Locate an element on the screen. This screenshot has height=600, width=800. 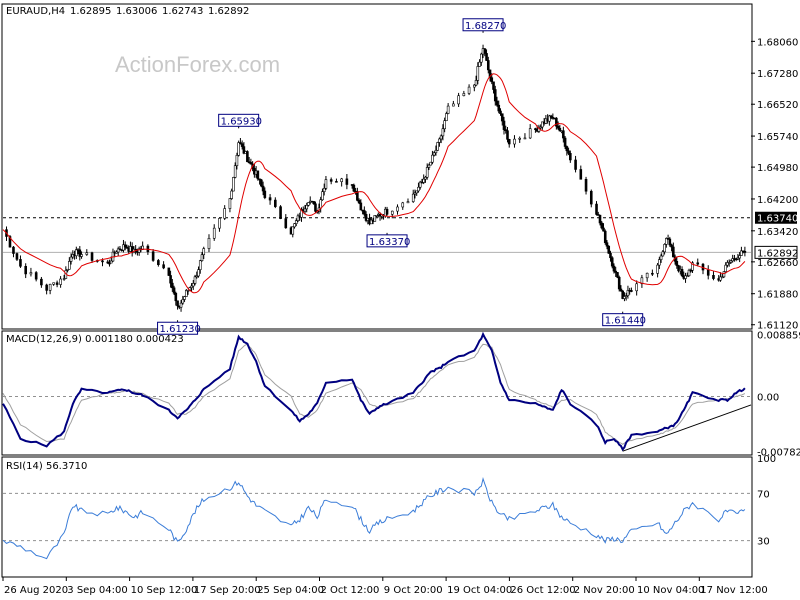
x-axis-label: 2 Nov 20:00 is located at coordinates (604, 590).